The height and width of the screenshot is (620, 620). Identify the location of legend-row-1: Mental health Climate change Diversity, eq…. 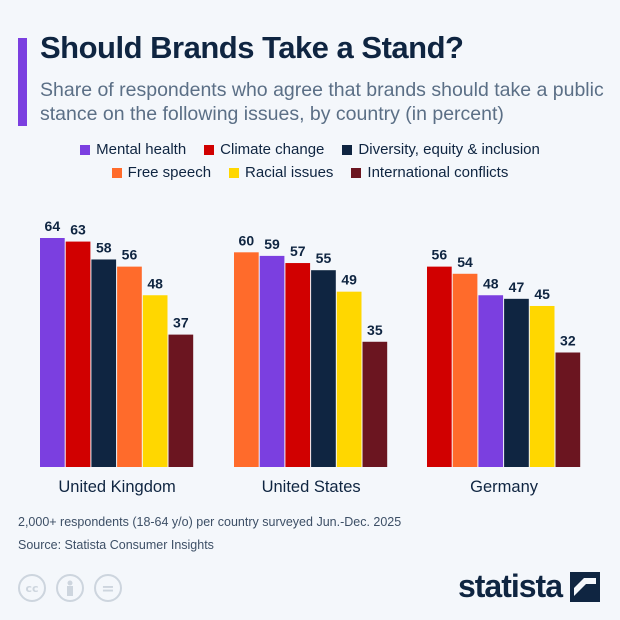
(310, 149).